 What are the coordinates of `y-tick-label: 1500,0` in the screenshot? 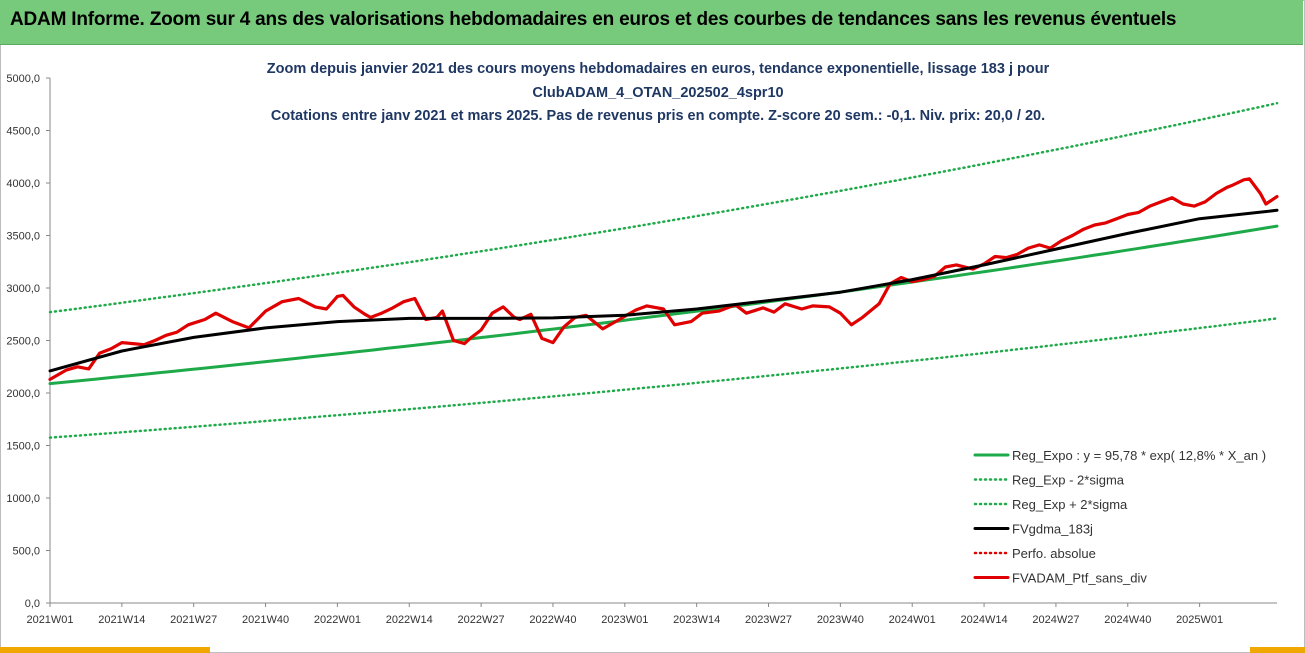 It's located at (23, 447).